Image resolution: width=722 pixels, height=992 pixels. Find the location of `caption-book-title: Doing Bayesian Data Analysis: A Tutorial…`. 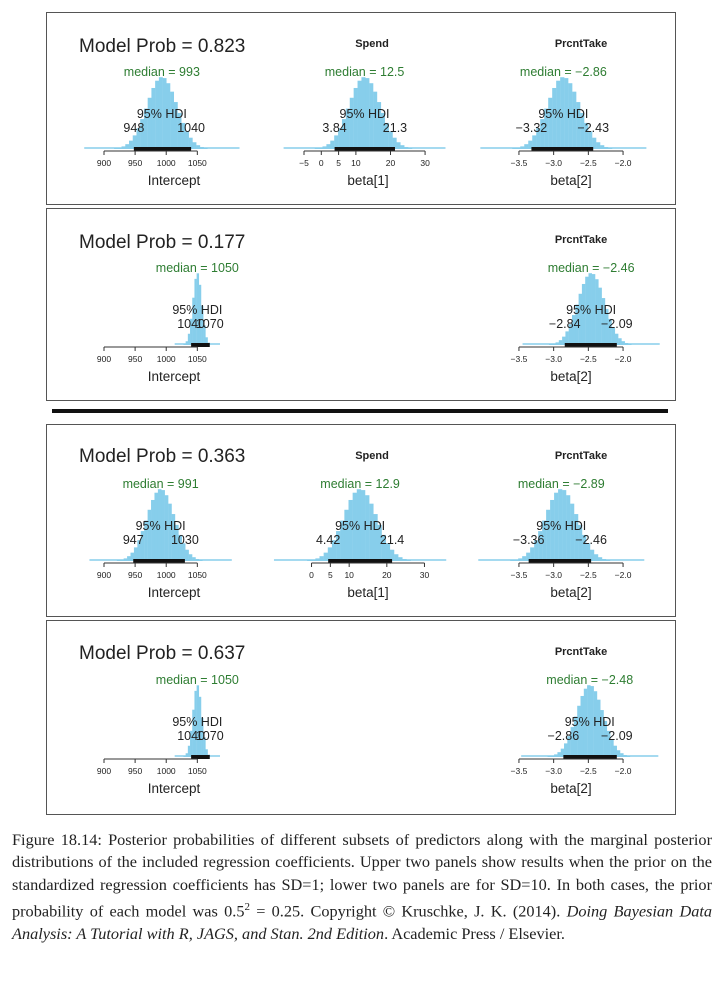

caption-book-title: Doing Bayesian Data Analysis: A Tutorial… is located at coordinates (362, 922).